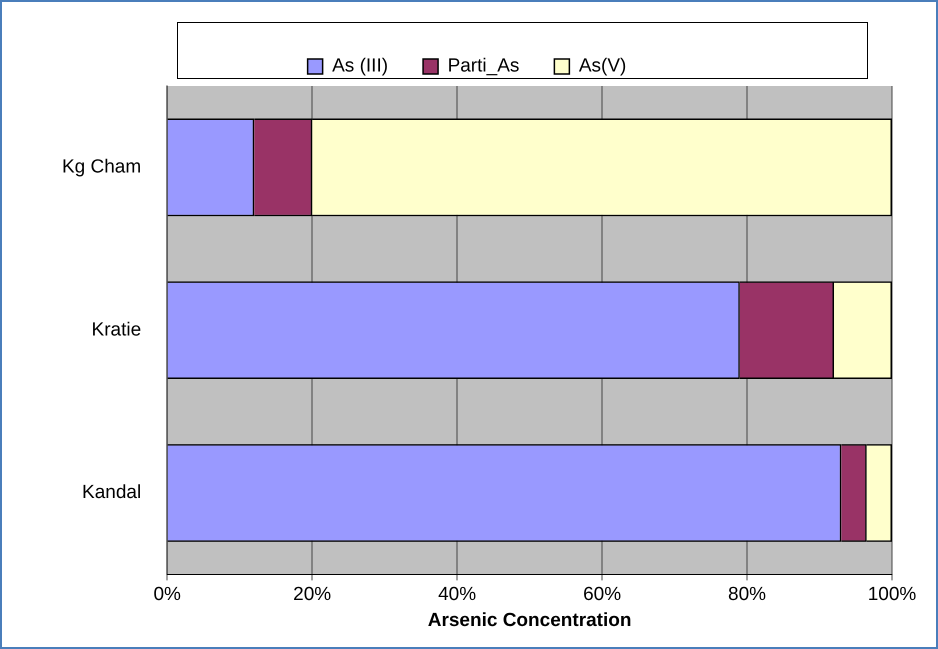  I want to click on x-tick-label: 0%, so click(167, 595).